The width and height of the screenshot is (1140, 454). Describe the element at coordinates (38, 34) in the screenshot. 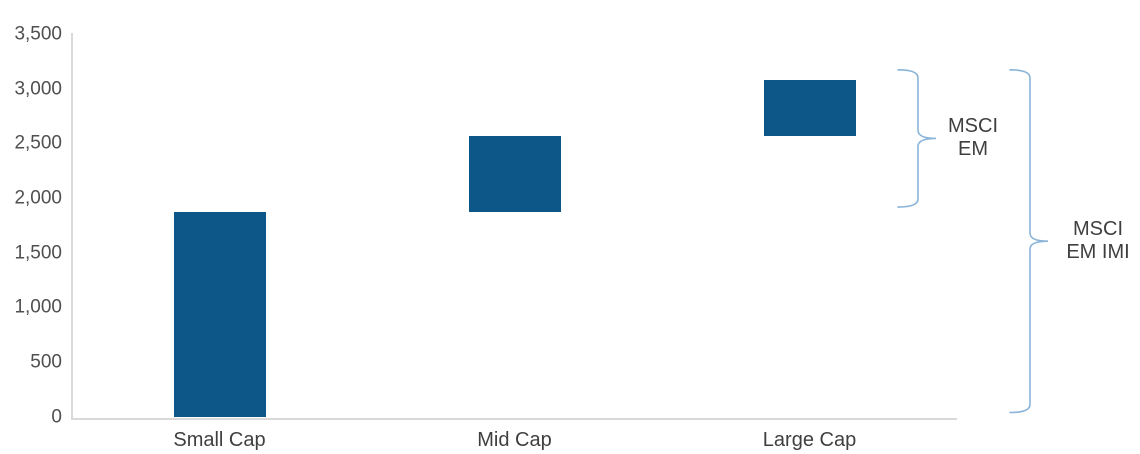

I see `y-tick-label-3500: 3,500` at that location.